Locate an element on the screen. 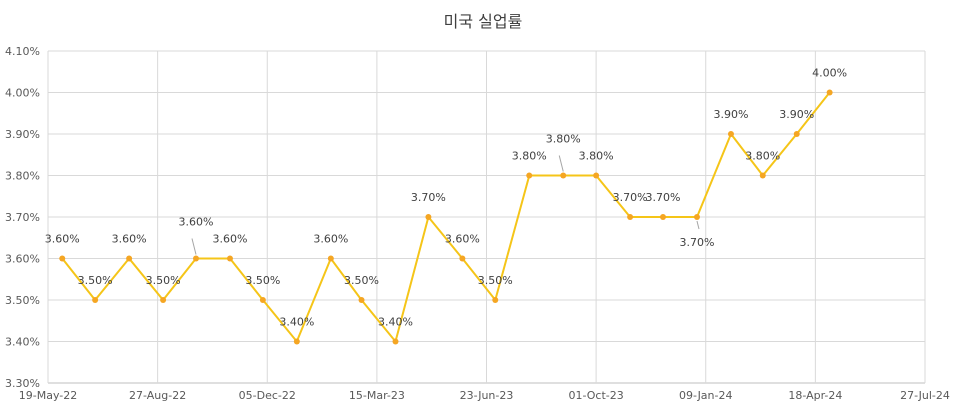  y-tick-label: 3.40% is located at coordinates (22, 342).